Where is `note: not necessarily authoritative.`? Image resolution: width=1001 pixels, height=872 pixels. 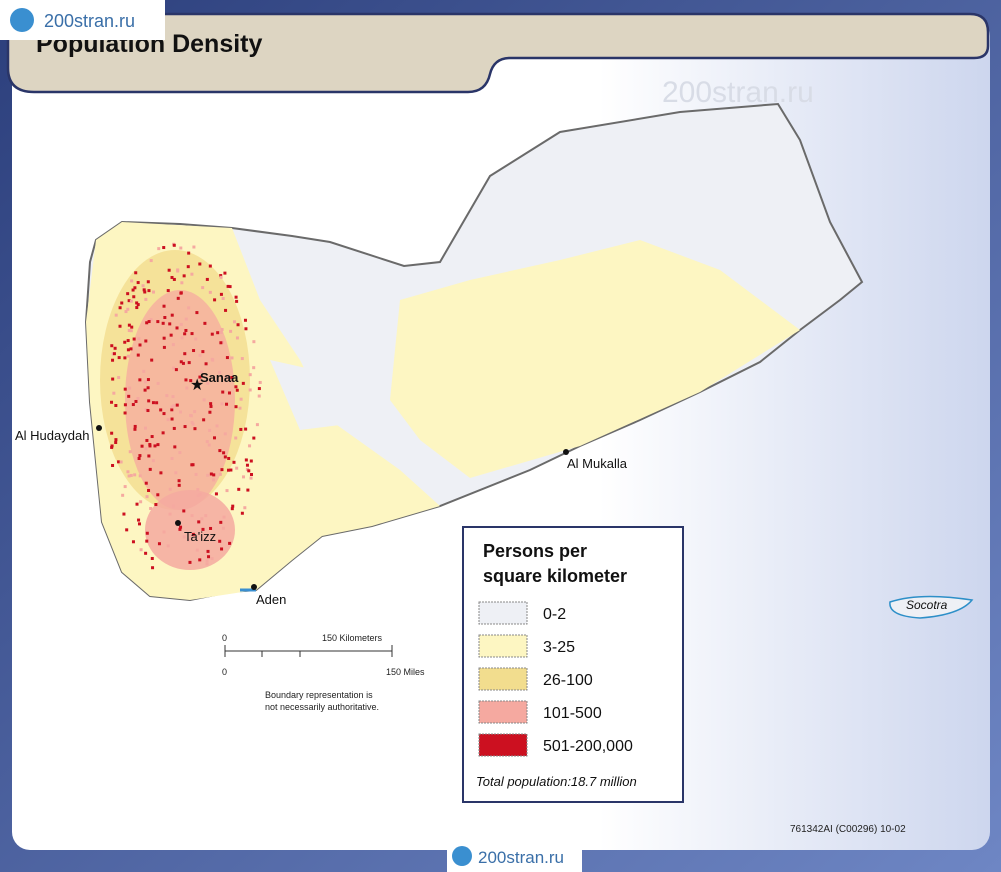
note: not necessarily authoritative. is located at coordinates (322, 707).